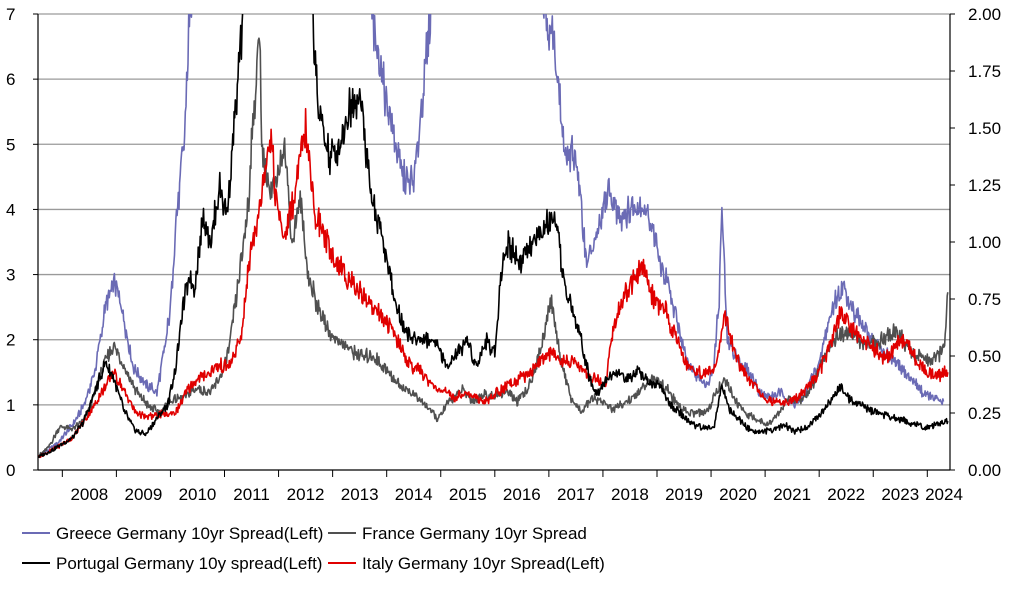  I want to click on left-axis-ticks: 0 1 2 3 4 5 6 7, so click(22, 242).